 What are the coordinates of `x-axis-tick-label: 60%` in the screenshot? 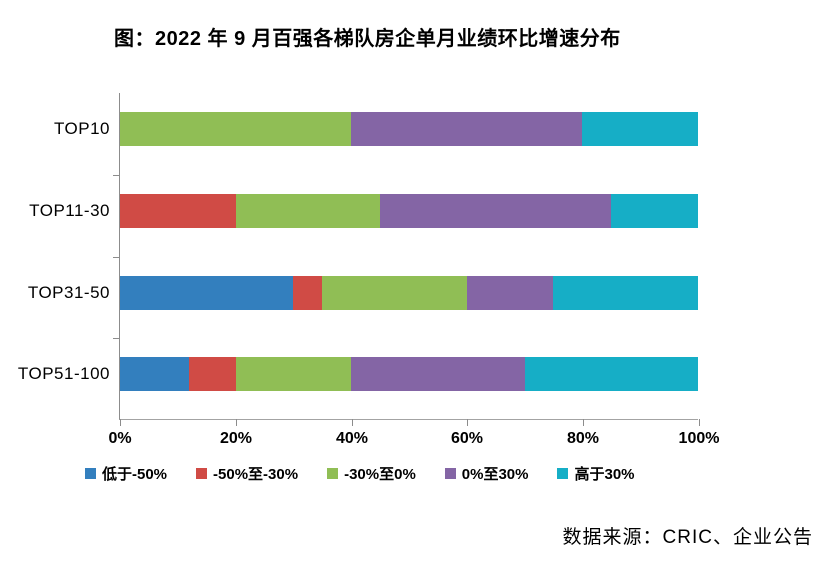 It's located at (467, 438).